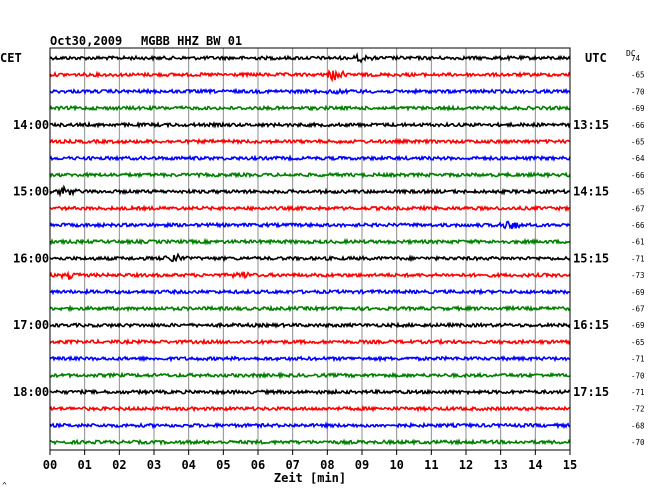 The image size is (650, 494). What do you see at coordinates (223, 465) in the screenshot?
I see `x-tick-label: 05` at bounding box center [223, 465].